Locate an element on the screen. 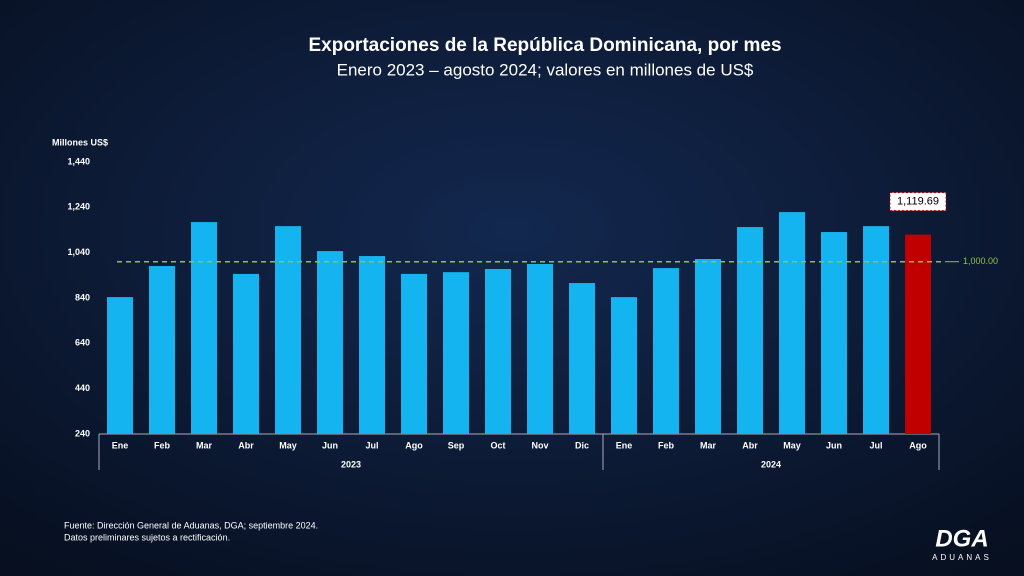 The height and width of the screenshot is (576, 1024). value-label-box is located at coordinates (918, 202).